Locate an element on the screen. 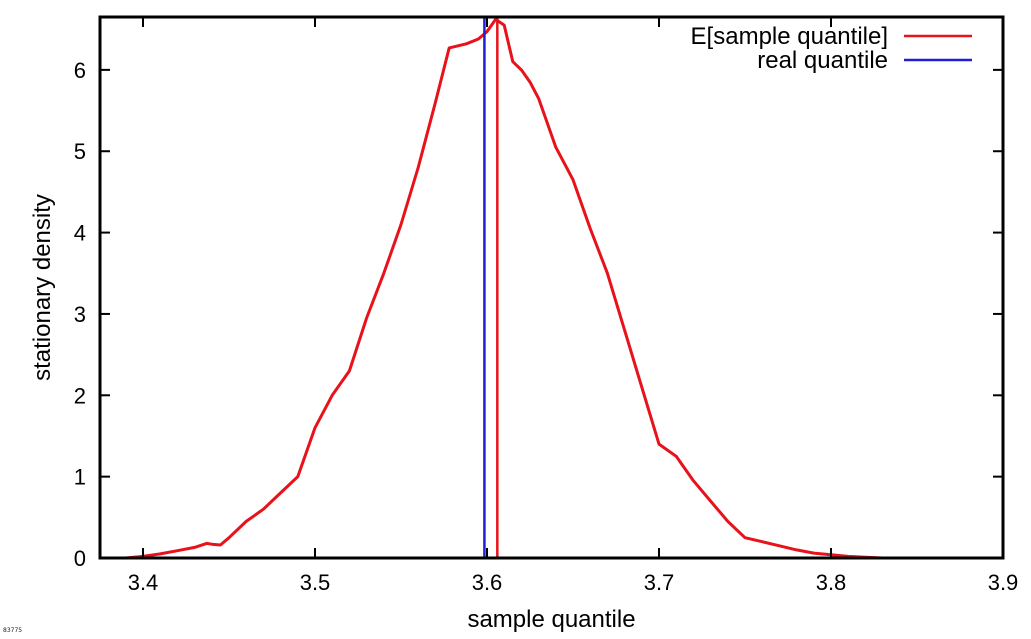  x-tick-label: 3.4 is located at coordinates (143, 582).